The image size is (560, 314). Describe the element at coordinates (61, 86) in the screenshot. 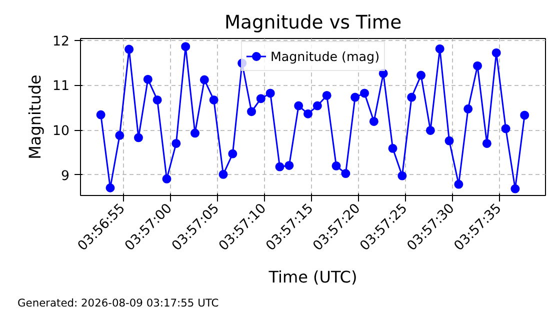

I see `y-tick-label: 11` at that location.